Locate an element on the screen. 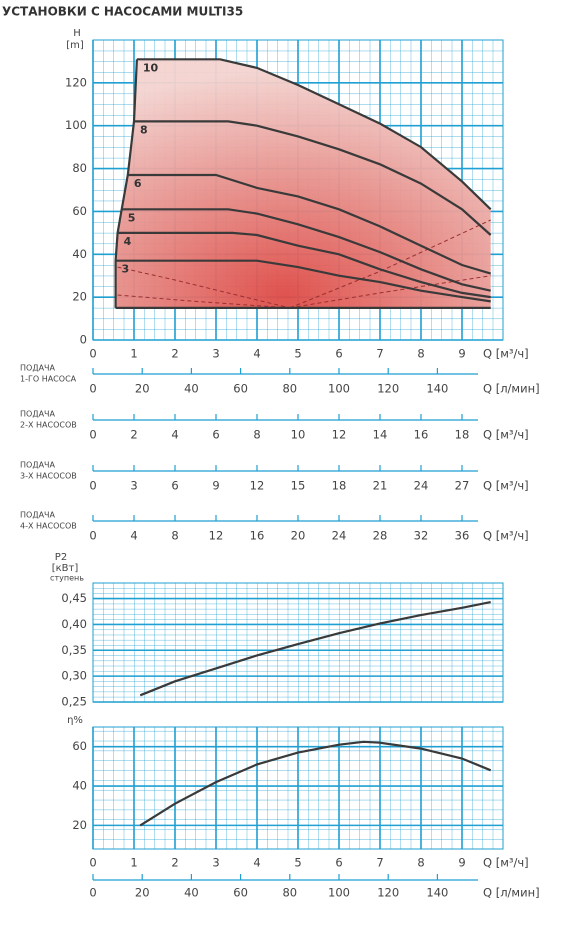  row-label: 2-Х НАСОСОВ is located at coordinates (48, 425).